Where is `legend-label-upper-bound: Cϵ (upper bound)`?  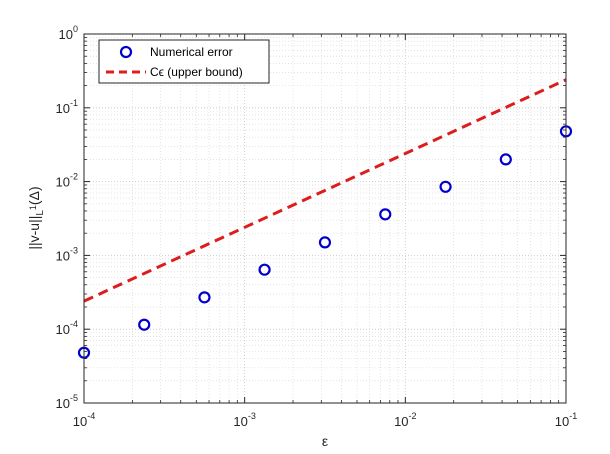
legend-label-upper-bound: Cϵ (upper bound) is located at coordinates (196, 72).